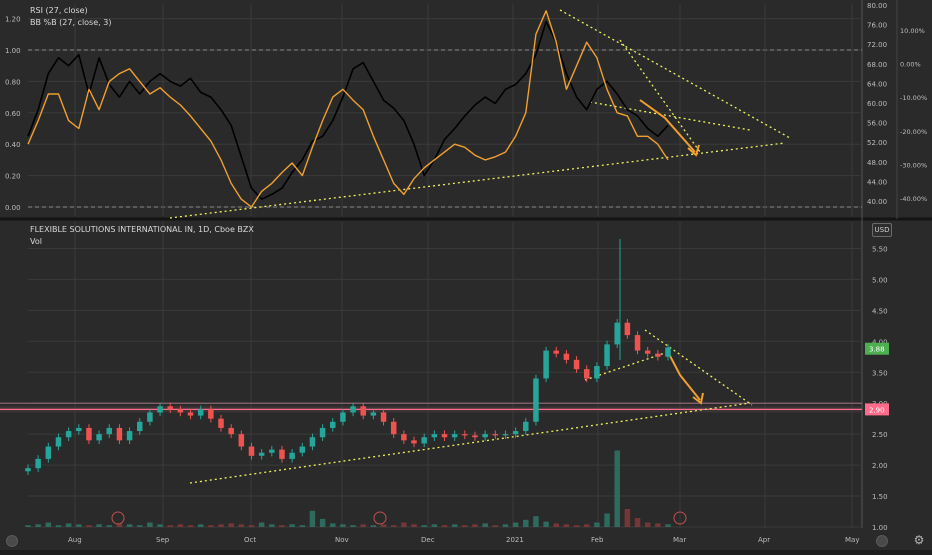  What do you see at coordinates (13, 114) in the screenshot?
I see `osc-left-tick: 0.60` at bounding box center [13, 114].